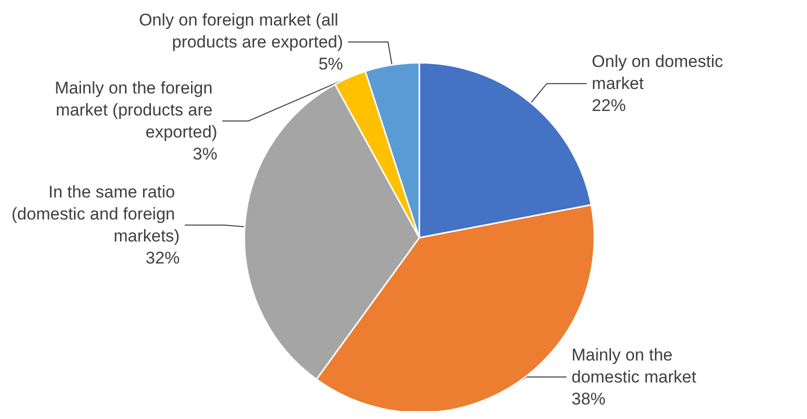  What do you see at coordinates (241, 31) in the screenshot?
I see `slice-label: Only on foreign market (all products are exported)` at bounding box center [241, 31].